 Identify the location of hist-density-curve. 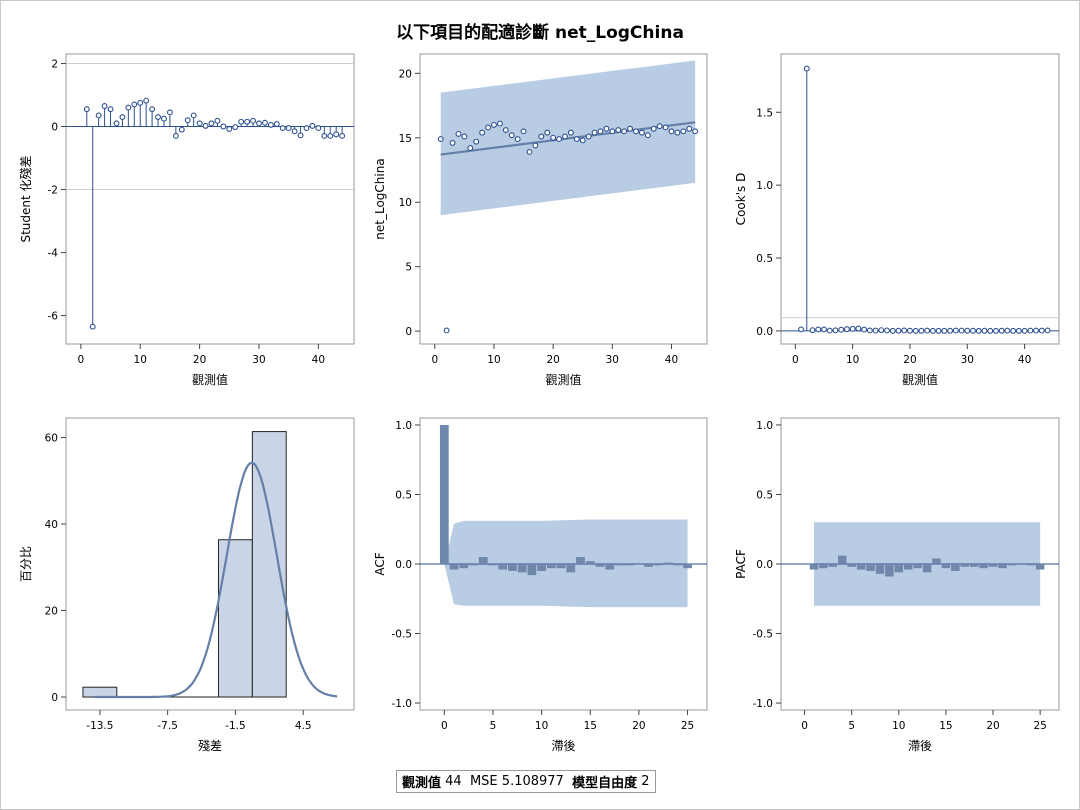
(216, 580).